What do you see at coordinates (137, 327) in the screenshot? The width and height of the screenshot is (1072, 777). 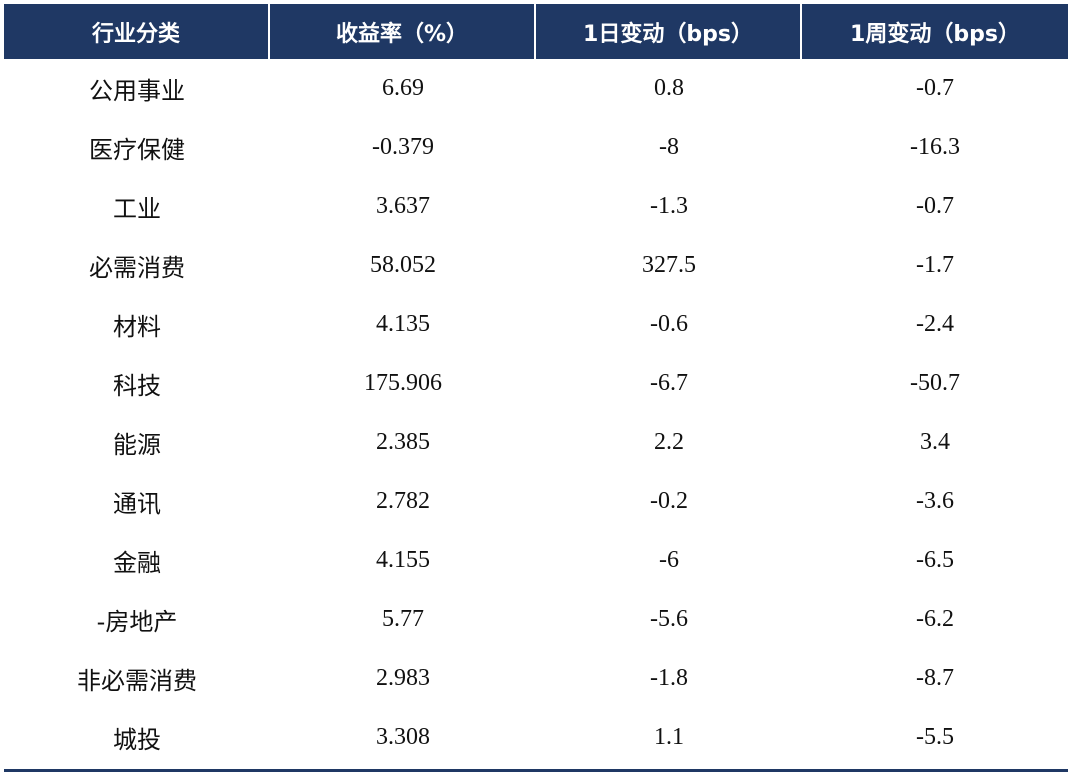 I see `sector-cell: 材料` at bounding box center [137, 327].